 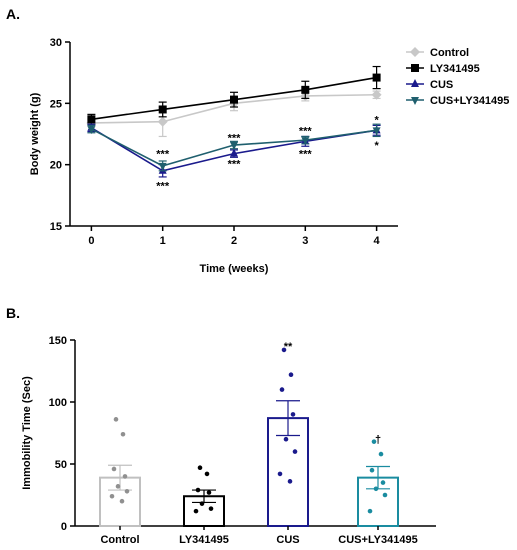 What do you see at coordinates (58, 341) in the screenshot?
I see `y-tick-label: 150` at bounding box center [58, 341].